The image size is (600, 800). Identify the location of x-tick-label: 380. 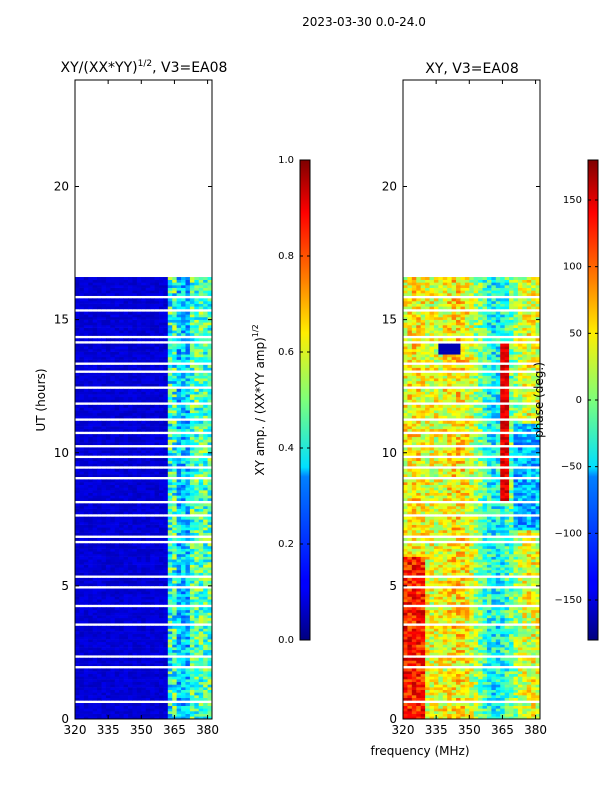
(207, 730).